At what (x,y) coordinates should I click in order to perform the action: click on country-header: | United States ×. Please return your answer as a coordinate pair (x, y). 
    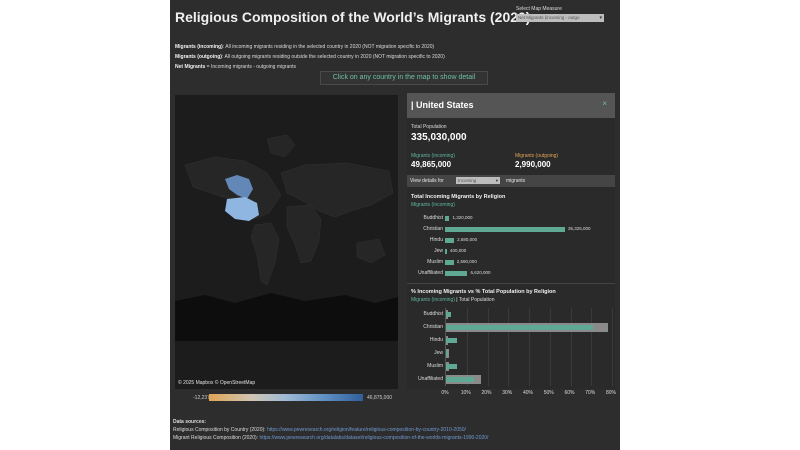
    Looking at the image, I should click on (511, 105).